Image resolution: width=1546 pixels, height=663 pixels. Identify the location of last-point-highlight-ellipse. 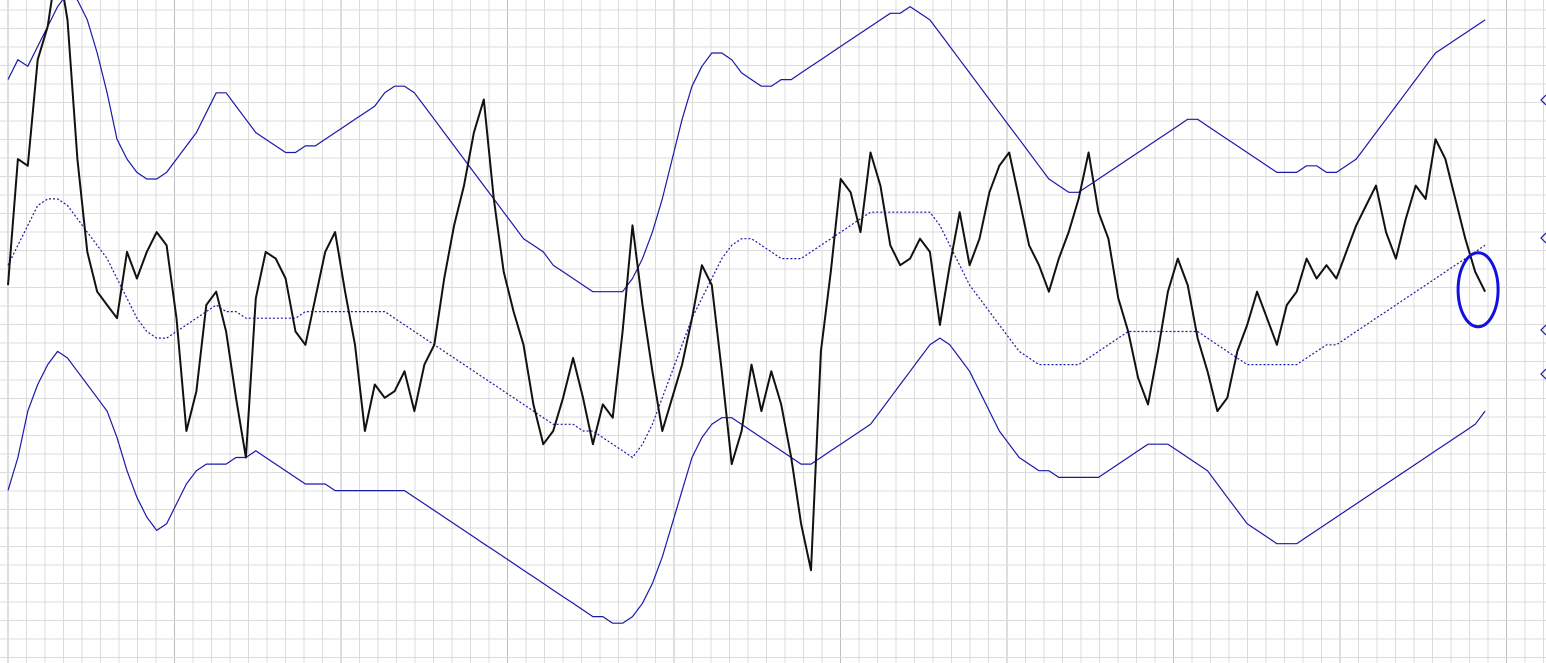
(1478, 290).